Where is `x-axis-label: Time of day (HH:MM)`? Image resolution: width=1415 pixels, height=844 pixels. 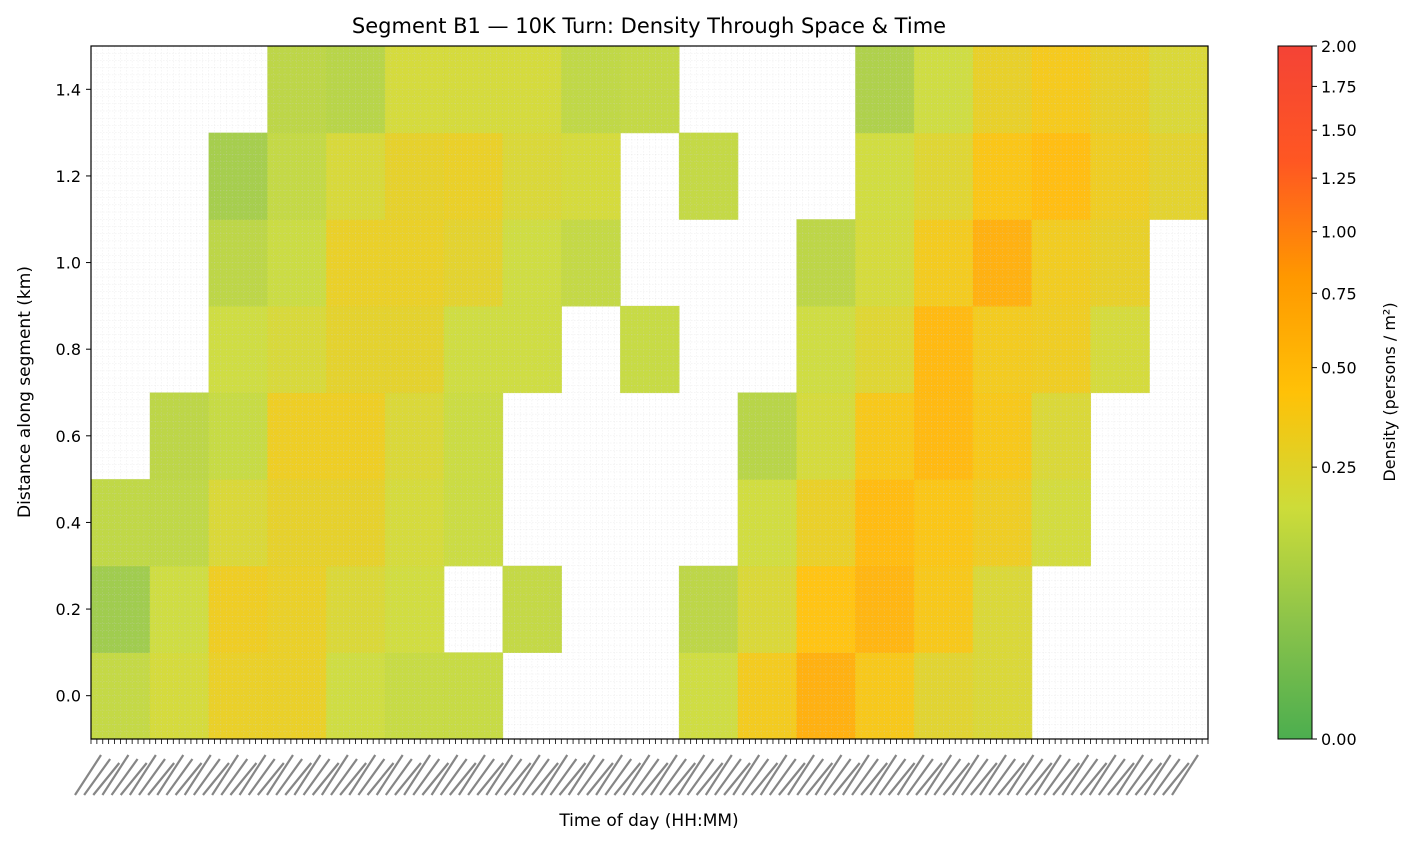
x-axis-label: Time of day (HH:MM) is located at coordinates (648, 821).